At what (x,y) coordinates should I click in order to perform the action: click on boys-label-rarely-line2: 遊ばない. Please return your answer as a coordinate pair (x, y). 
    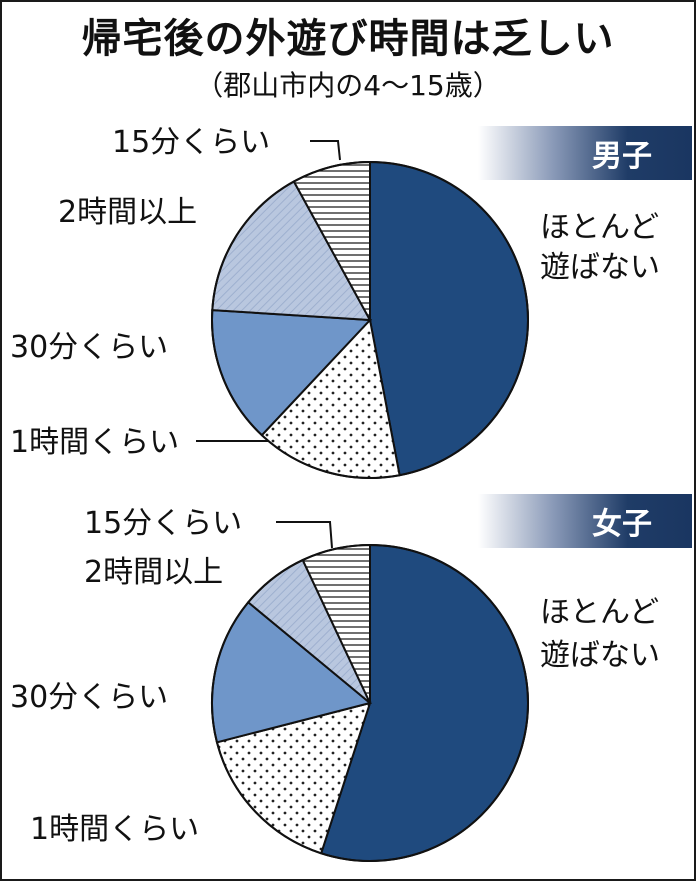
    Looking at the image, I should click on (600, 267).